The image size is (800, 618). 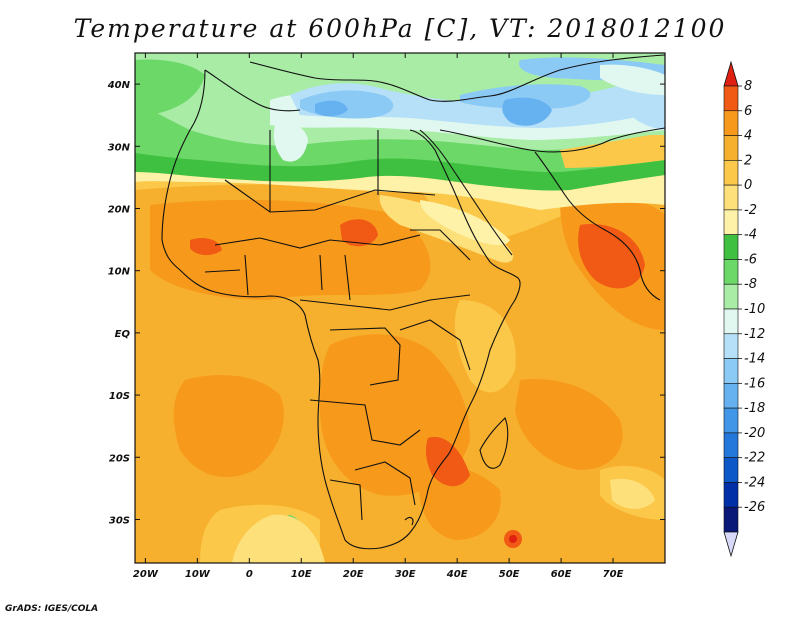 What do you see at coordinates (750, 235) in the screenshot?
I see `colorbar-label: -4` at bounding box center [750, 235].